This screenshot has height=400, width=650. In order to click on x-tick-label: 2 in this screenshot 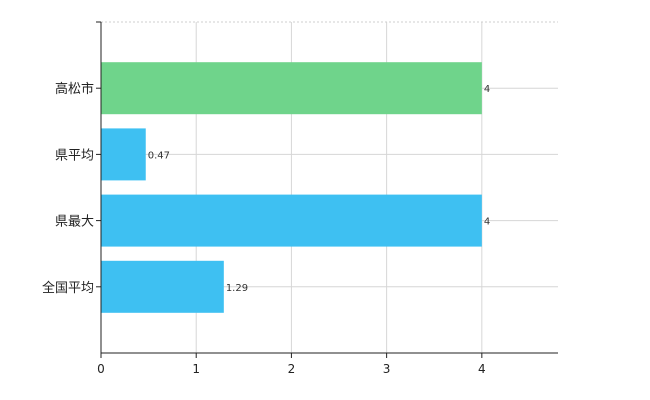, I will do `click(292, 369)`.